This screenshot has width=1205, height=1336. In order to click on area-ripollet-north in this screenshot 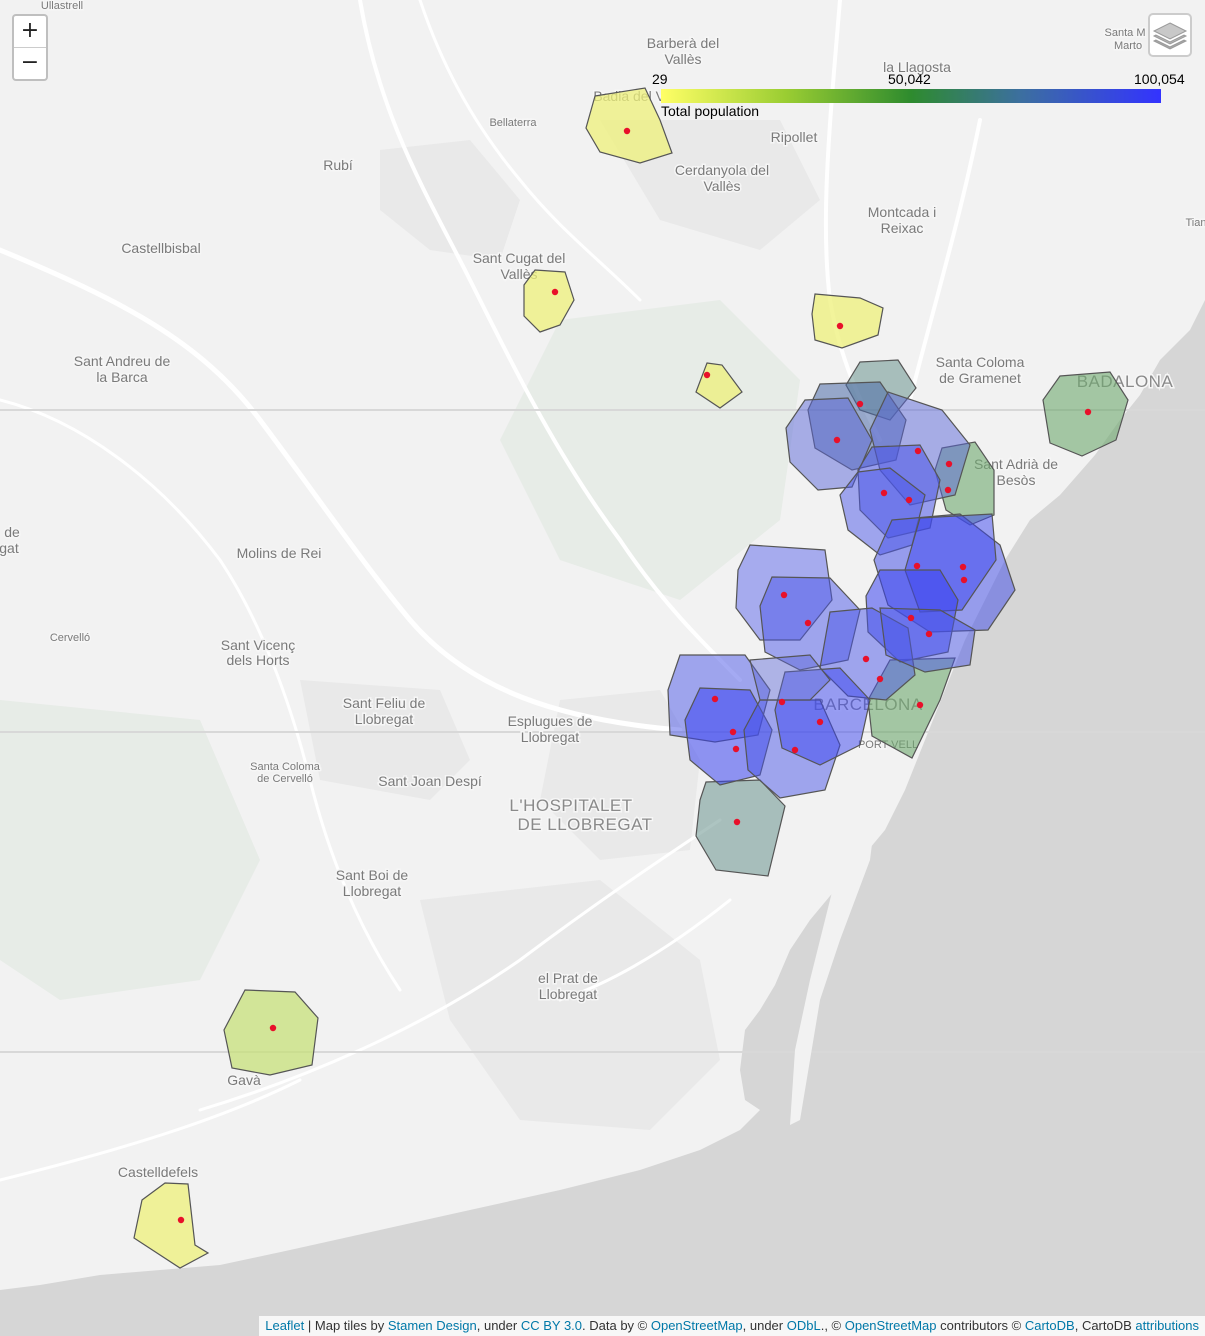, I will do `click(847, 321)`.